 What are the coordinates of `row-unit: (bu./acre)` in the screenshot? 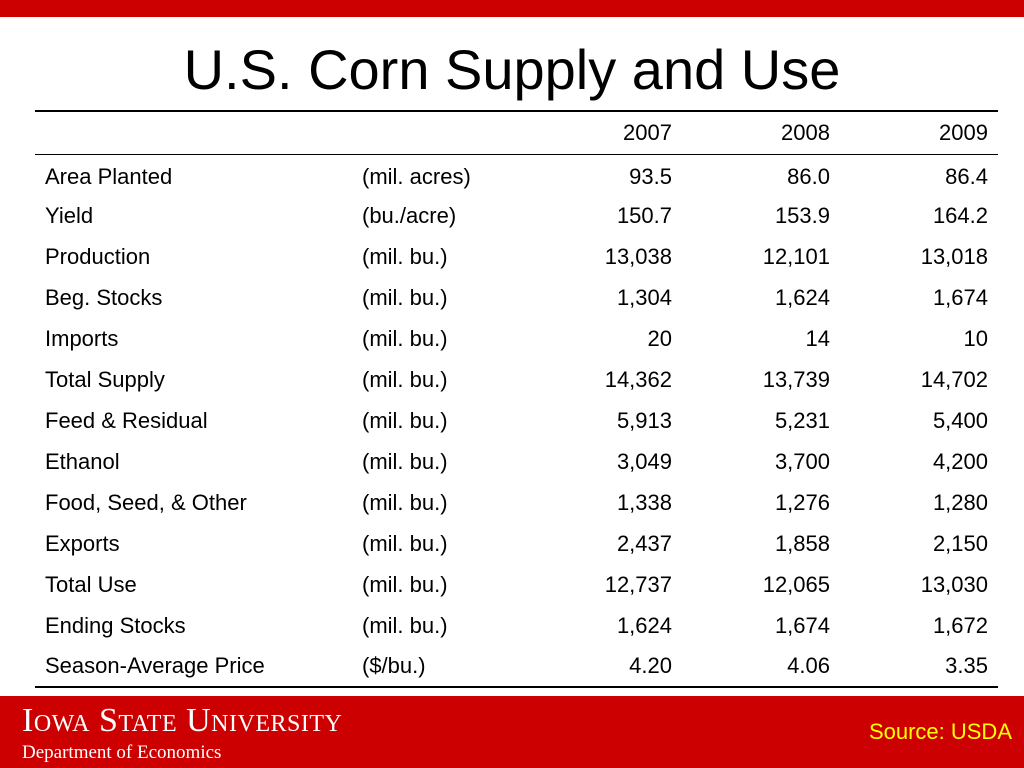 It's located at (409, 215).